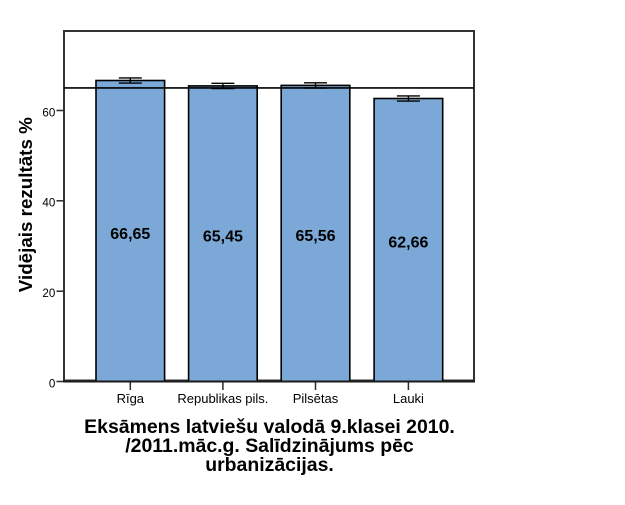  I want to click on svg-text: 0, so click(52, 383).